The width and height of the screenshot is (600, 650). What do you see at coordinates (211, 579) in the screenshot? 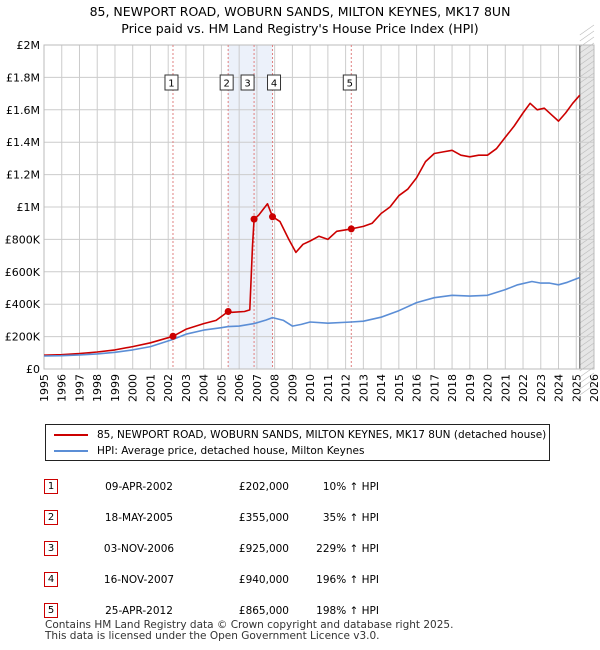
I see `table-row: 4 16-NOV-2007 £940,000 196% ↑ HPI` at bounding box center [211, 579].